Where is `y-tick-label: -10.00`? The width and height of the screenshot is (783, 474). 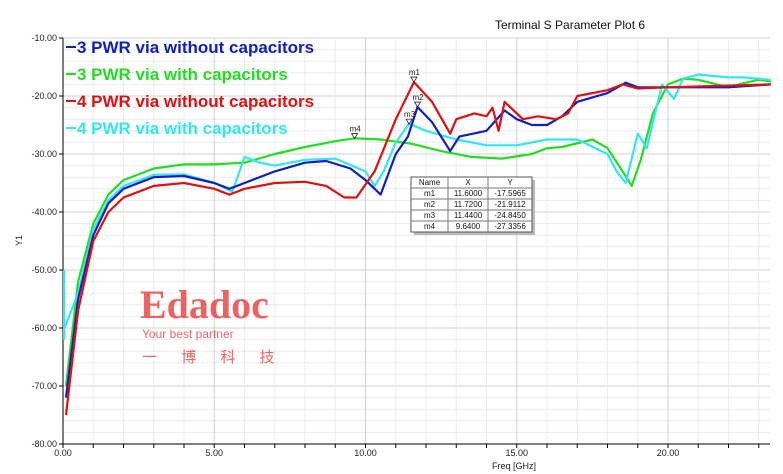 y-tick-label: -10.00 is located at coordinates (44, 38).